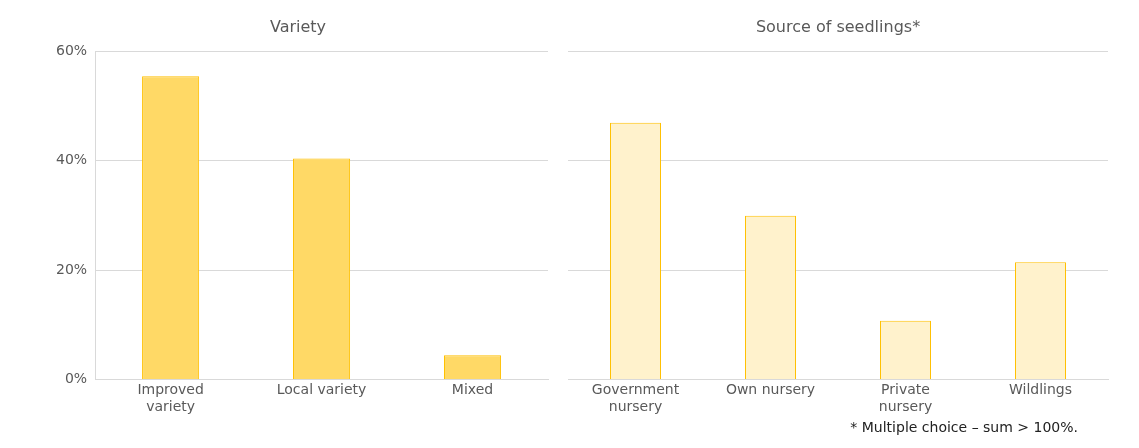 The width and height of the screenshot is (1139, 448). What do you see at coordinates (905, 398) in the screenshot?
I see `x-tick-label: Private nursery` at bounding box center [905, 398].